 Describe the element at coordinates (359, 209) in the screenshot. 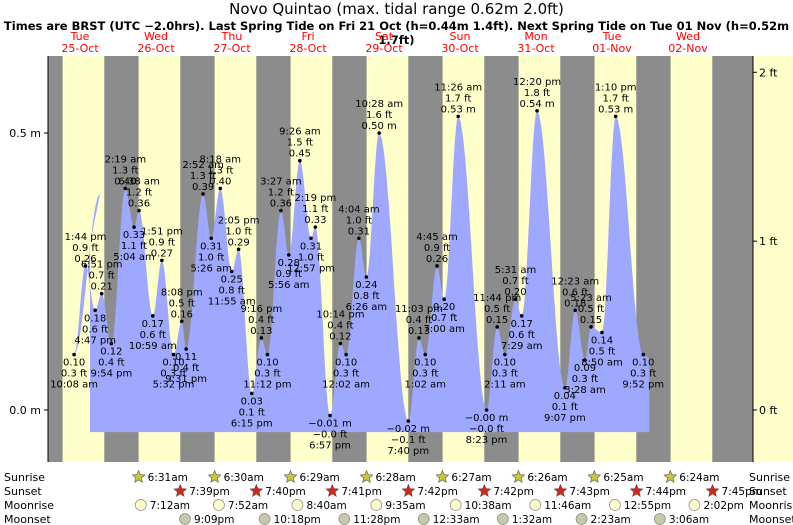

I see `tide-time-label: 4:04 am` at that location.